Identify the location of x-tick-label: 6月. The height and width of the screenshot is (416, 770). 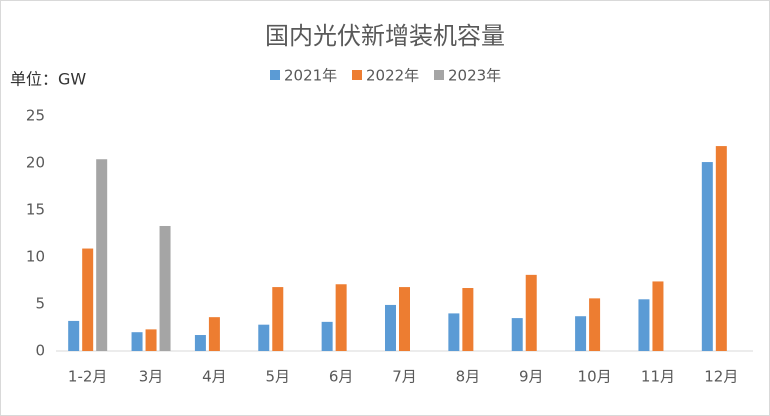
(341, 377).